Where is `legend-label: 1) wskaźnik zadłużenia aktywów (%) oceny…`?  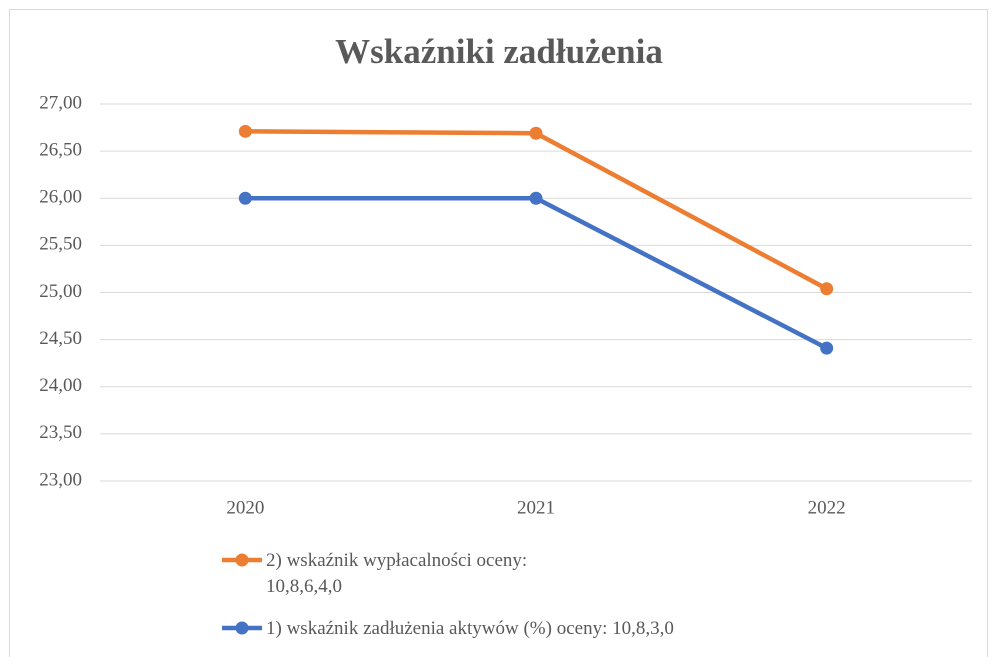 legend-label: 1) wskaźnik zadłużenia aktywów (%) oceny… is located at coordinates (470, 628).